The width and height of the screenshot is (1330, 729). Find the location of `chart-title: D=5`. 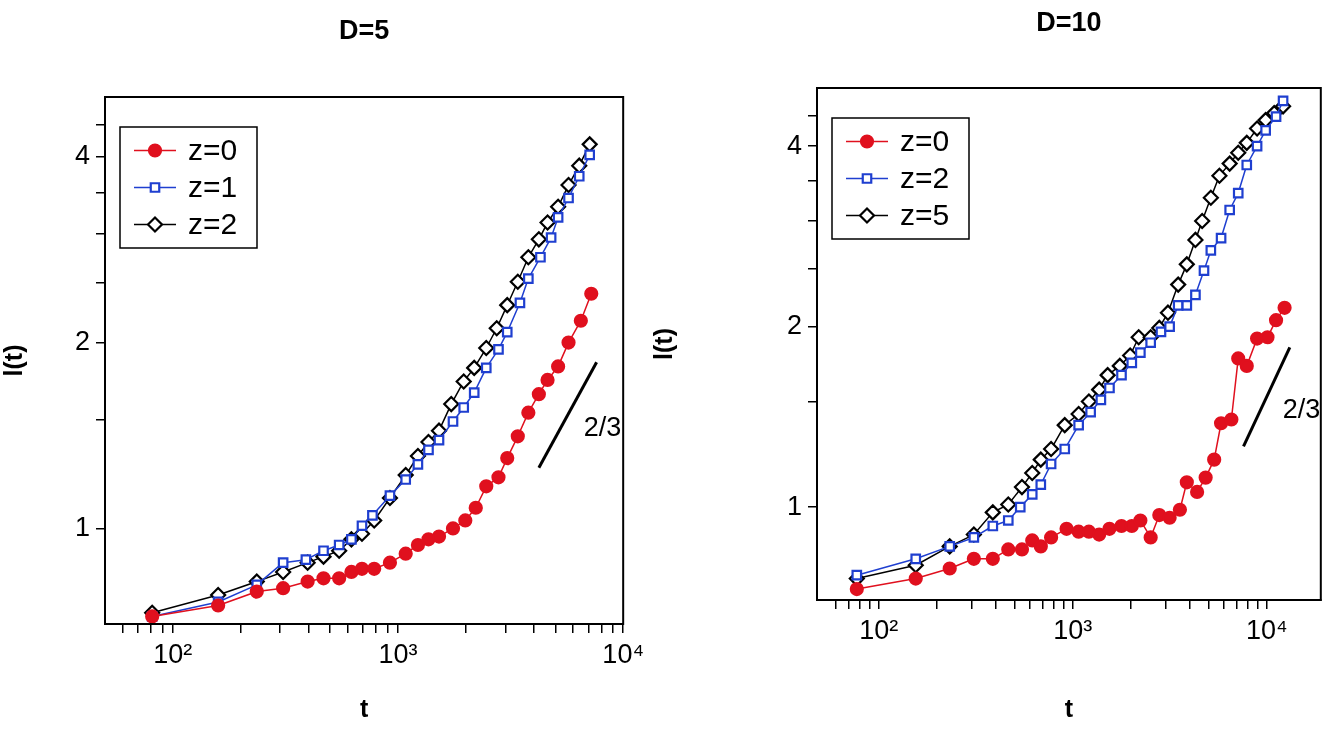

chart-title: D=5 is located at coordinates (364, 30).